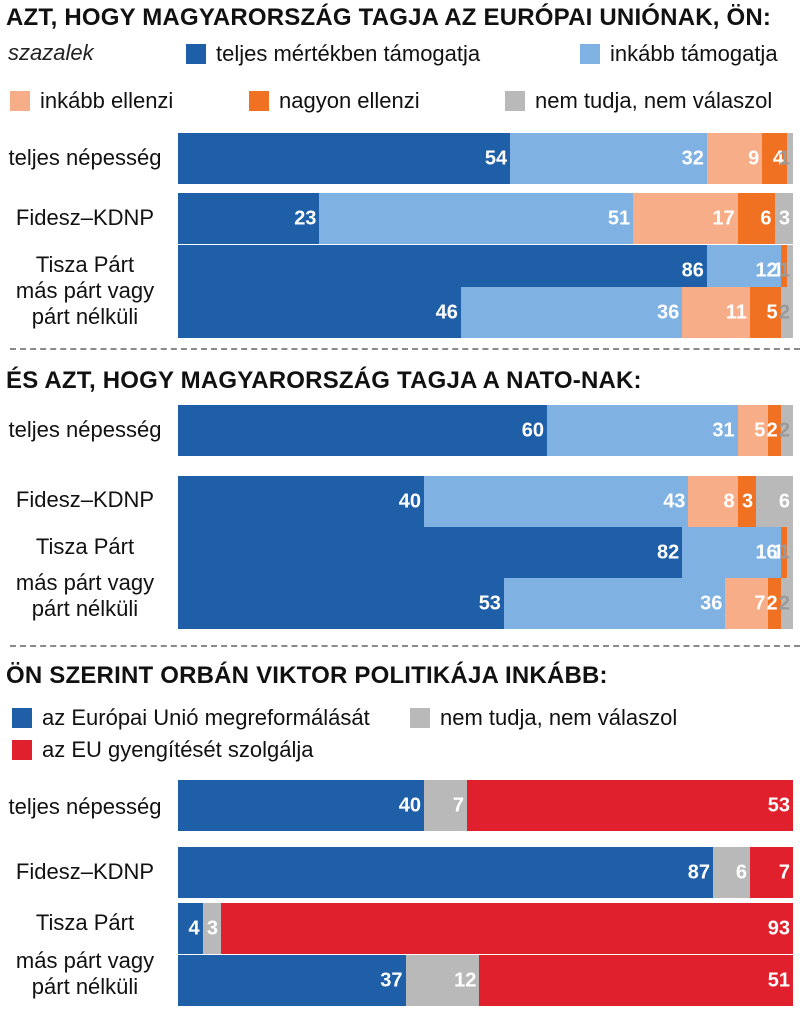  Describe the element at coordinates (778, 928) in the screenshot. I see `data-label: 93` at that location.